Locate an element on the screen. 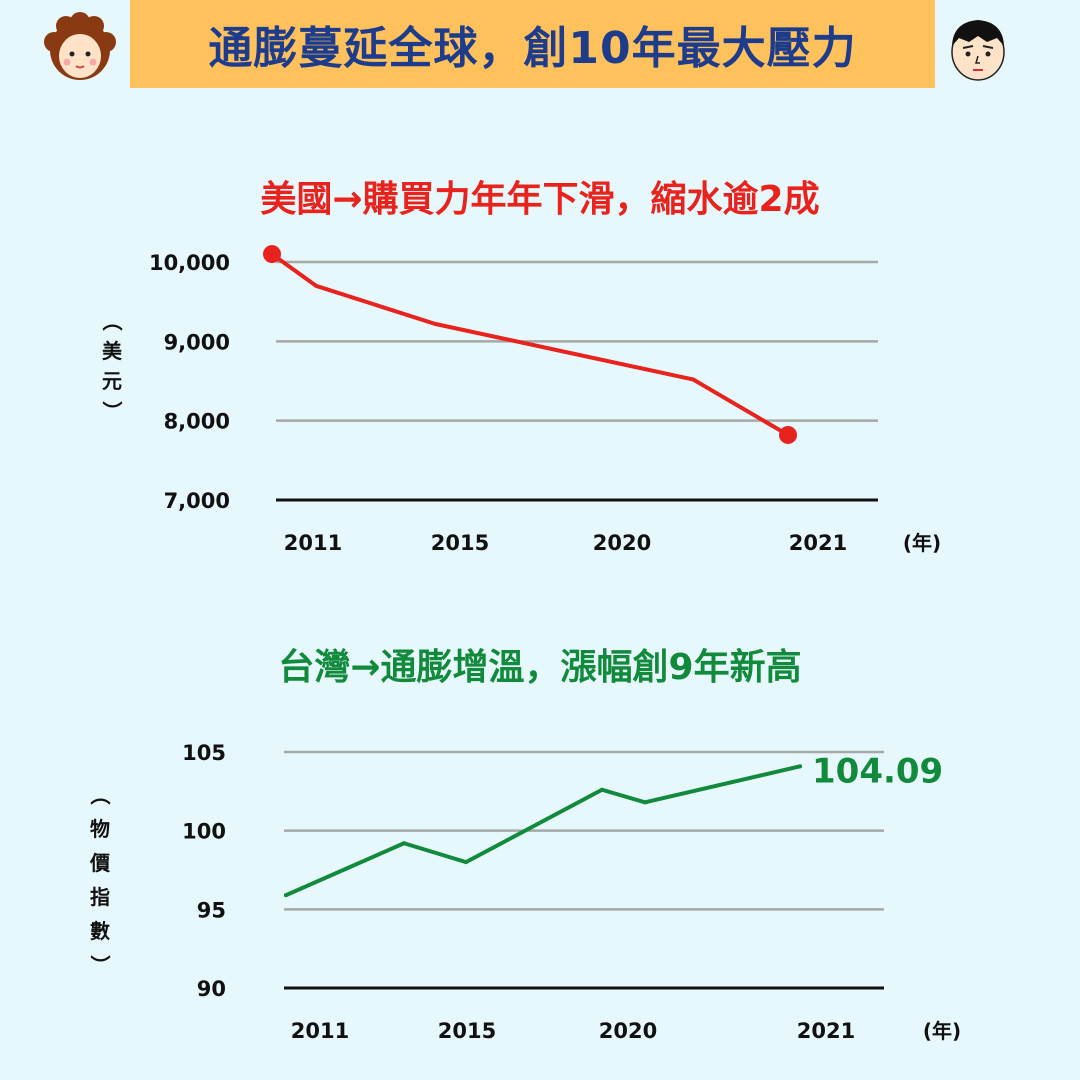 The image size is (1080, 1080). y-axis-label-char: 指 is located at coordinates (100, 897).